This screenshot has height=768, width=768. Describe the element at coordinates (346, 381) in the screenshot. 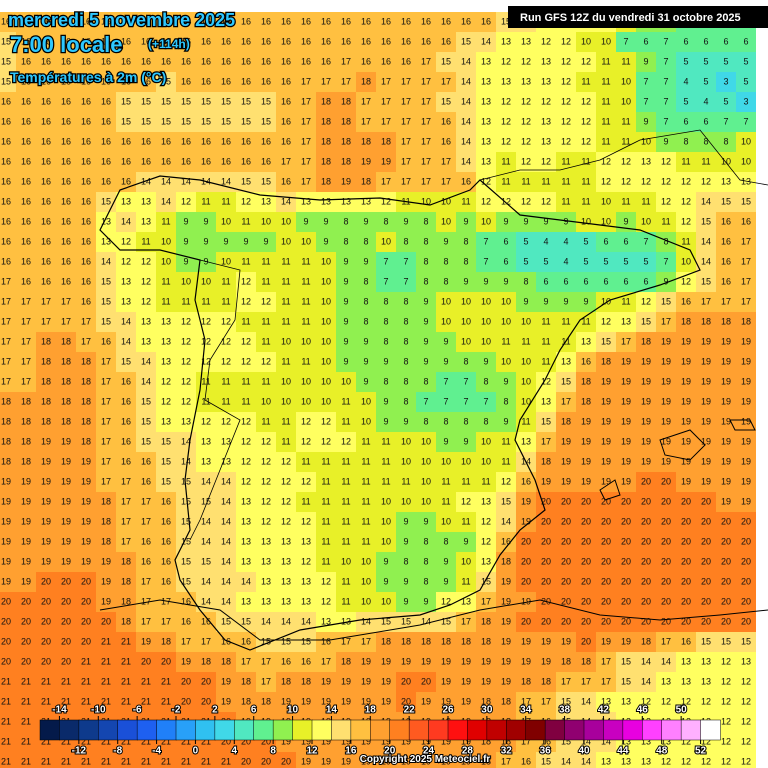

I see `temperature-value: 10` at that location.